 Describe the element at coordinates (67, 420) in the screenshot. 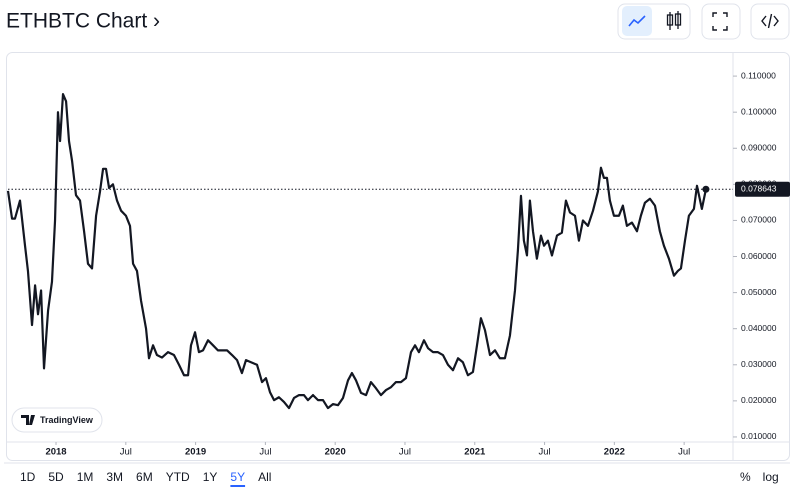

I see `watermark-text: TradingView` at that location.